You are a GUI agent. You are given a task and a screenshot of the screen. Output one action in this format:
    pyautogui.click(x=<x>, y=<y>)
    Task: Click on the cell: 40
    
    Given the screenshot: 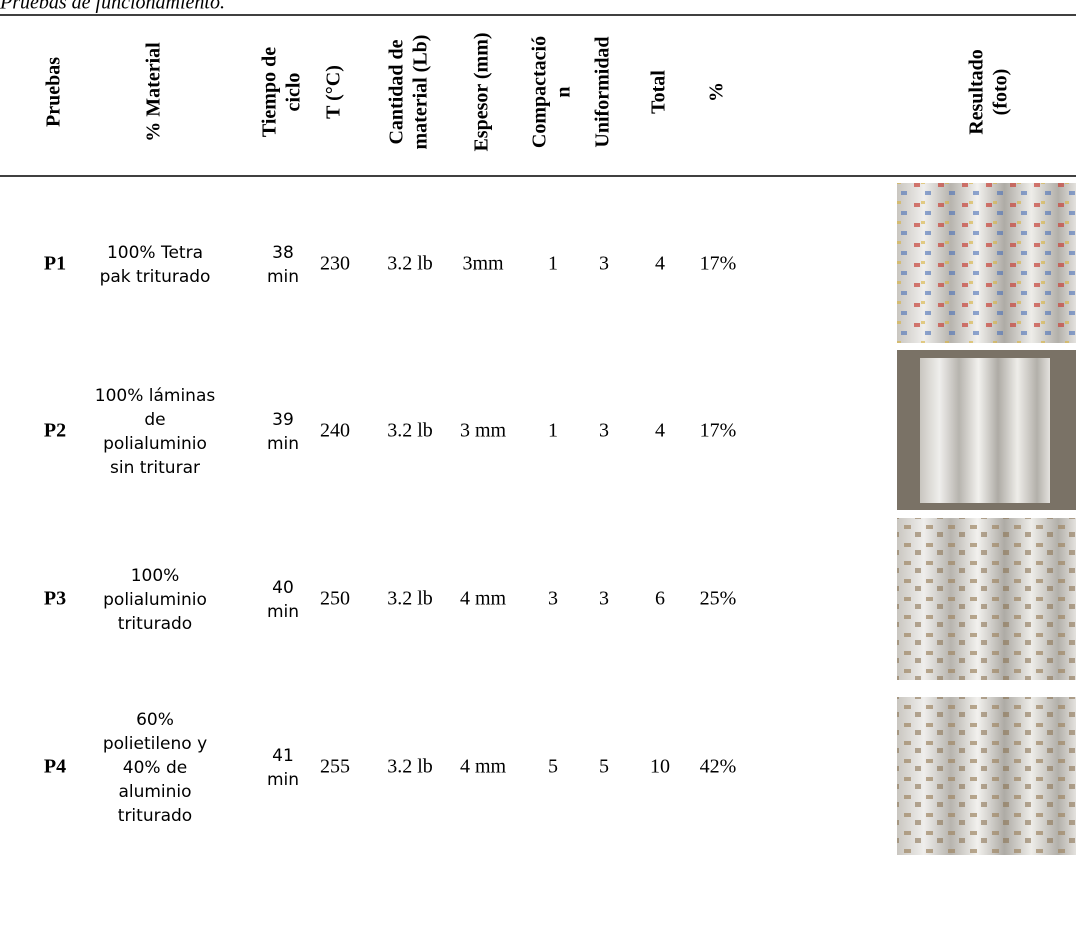 What is the action you would take?
    pyautogui.click(x=283, y=588)
    